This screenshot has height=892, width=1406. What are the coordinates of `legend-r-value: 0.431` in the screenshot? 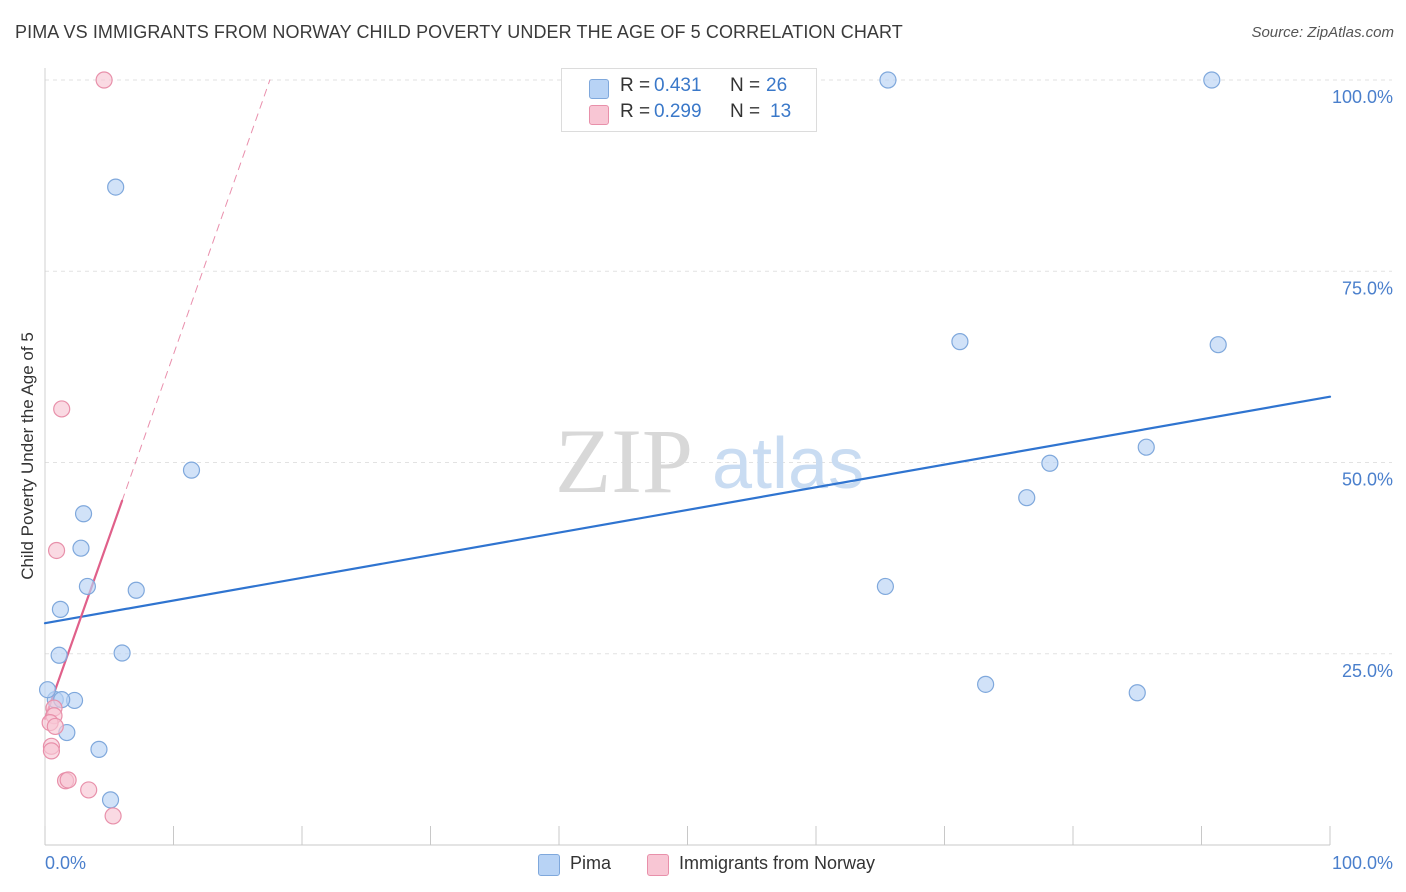 It's located at (678, 85).